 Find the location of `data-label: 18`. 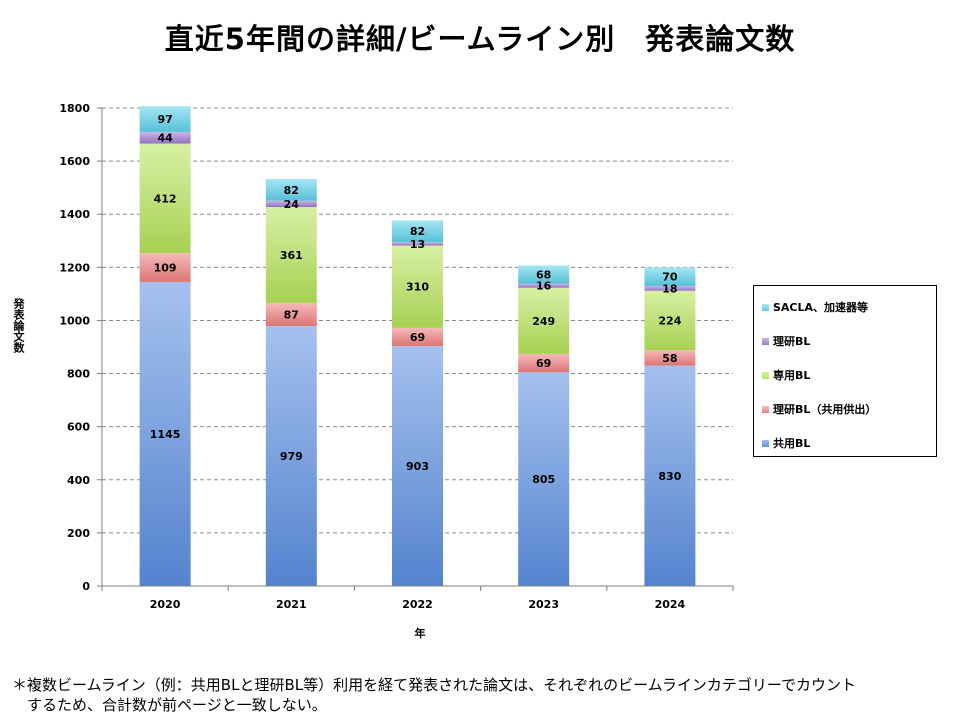

data-label: 18 is located at coordinates (669, 288).